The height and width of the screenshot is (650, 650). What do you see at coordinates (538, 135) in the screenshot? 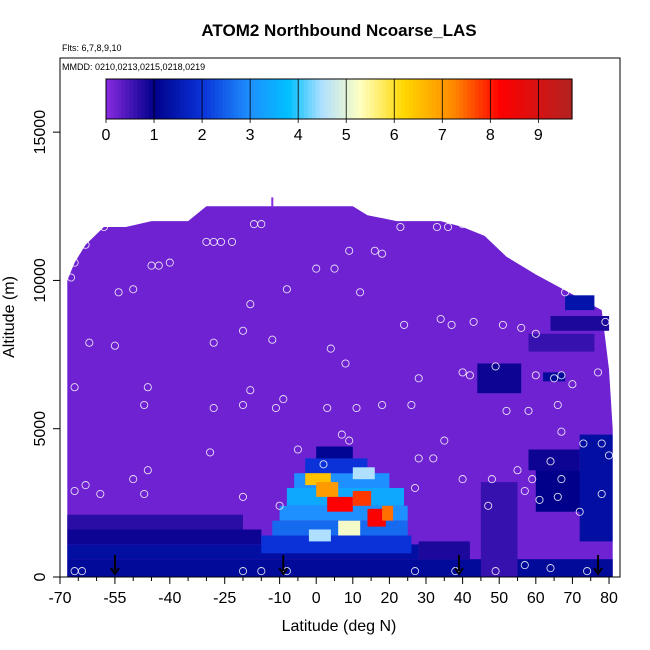
I see `colorbar-tick-label: 9` at bounding box center [538, 135].